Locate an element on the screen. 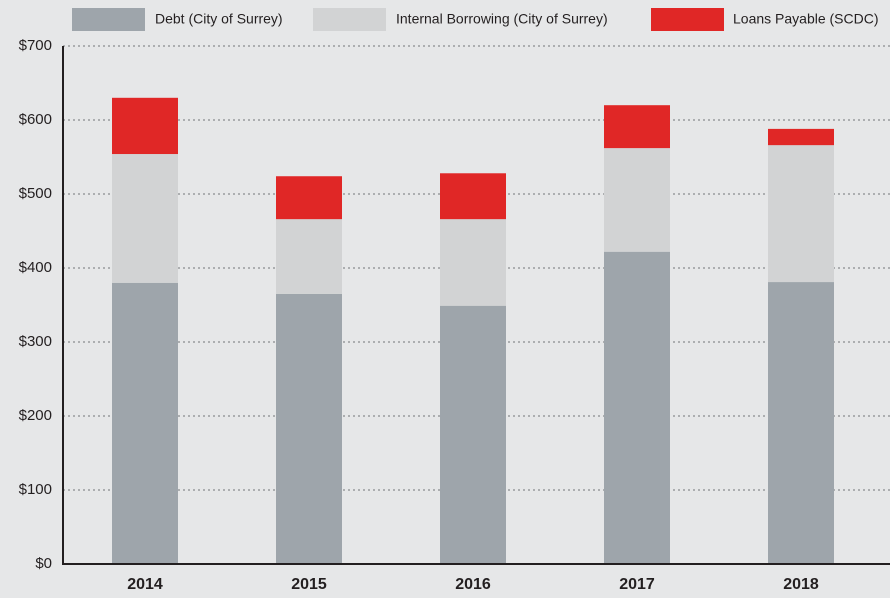 The image size is (890, 598). x-tick-label: 2015 is located at coordinates (309, 584).